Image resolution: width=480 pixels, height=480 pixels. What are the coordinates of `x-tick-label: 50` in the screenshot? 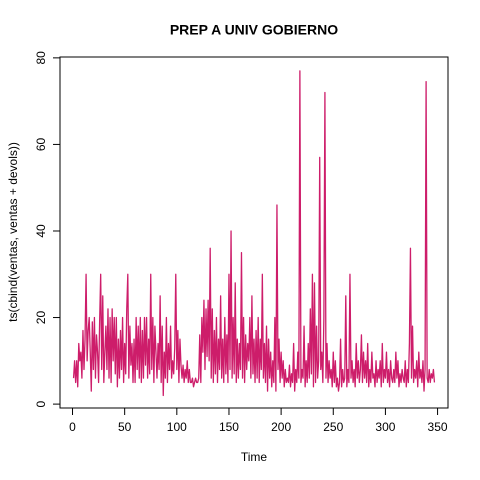 It's located at (125, 427).